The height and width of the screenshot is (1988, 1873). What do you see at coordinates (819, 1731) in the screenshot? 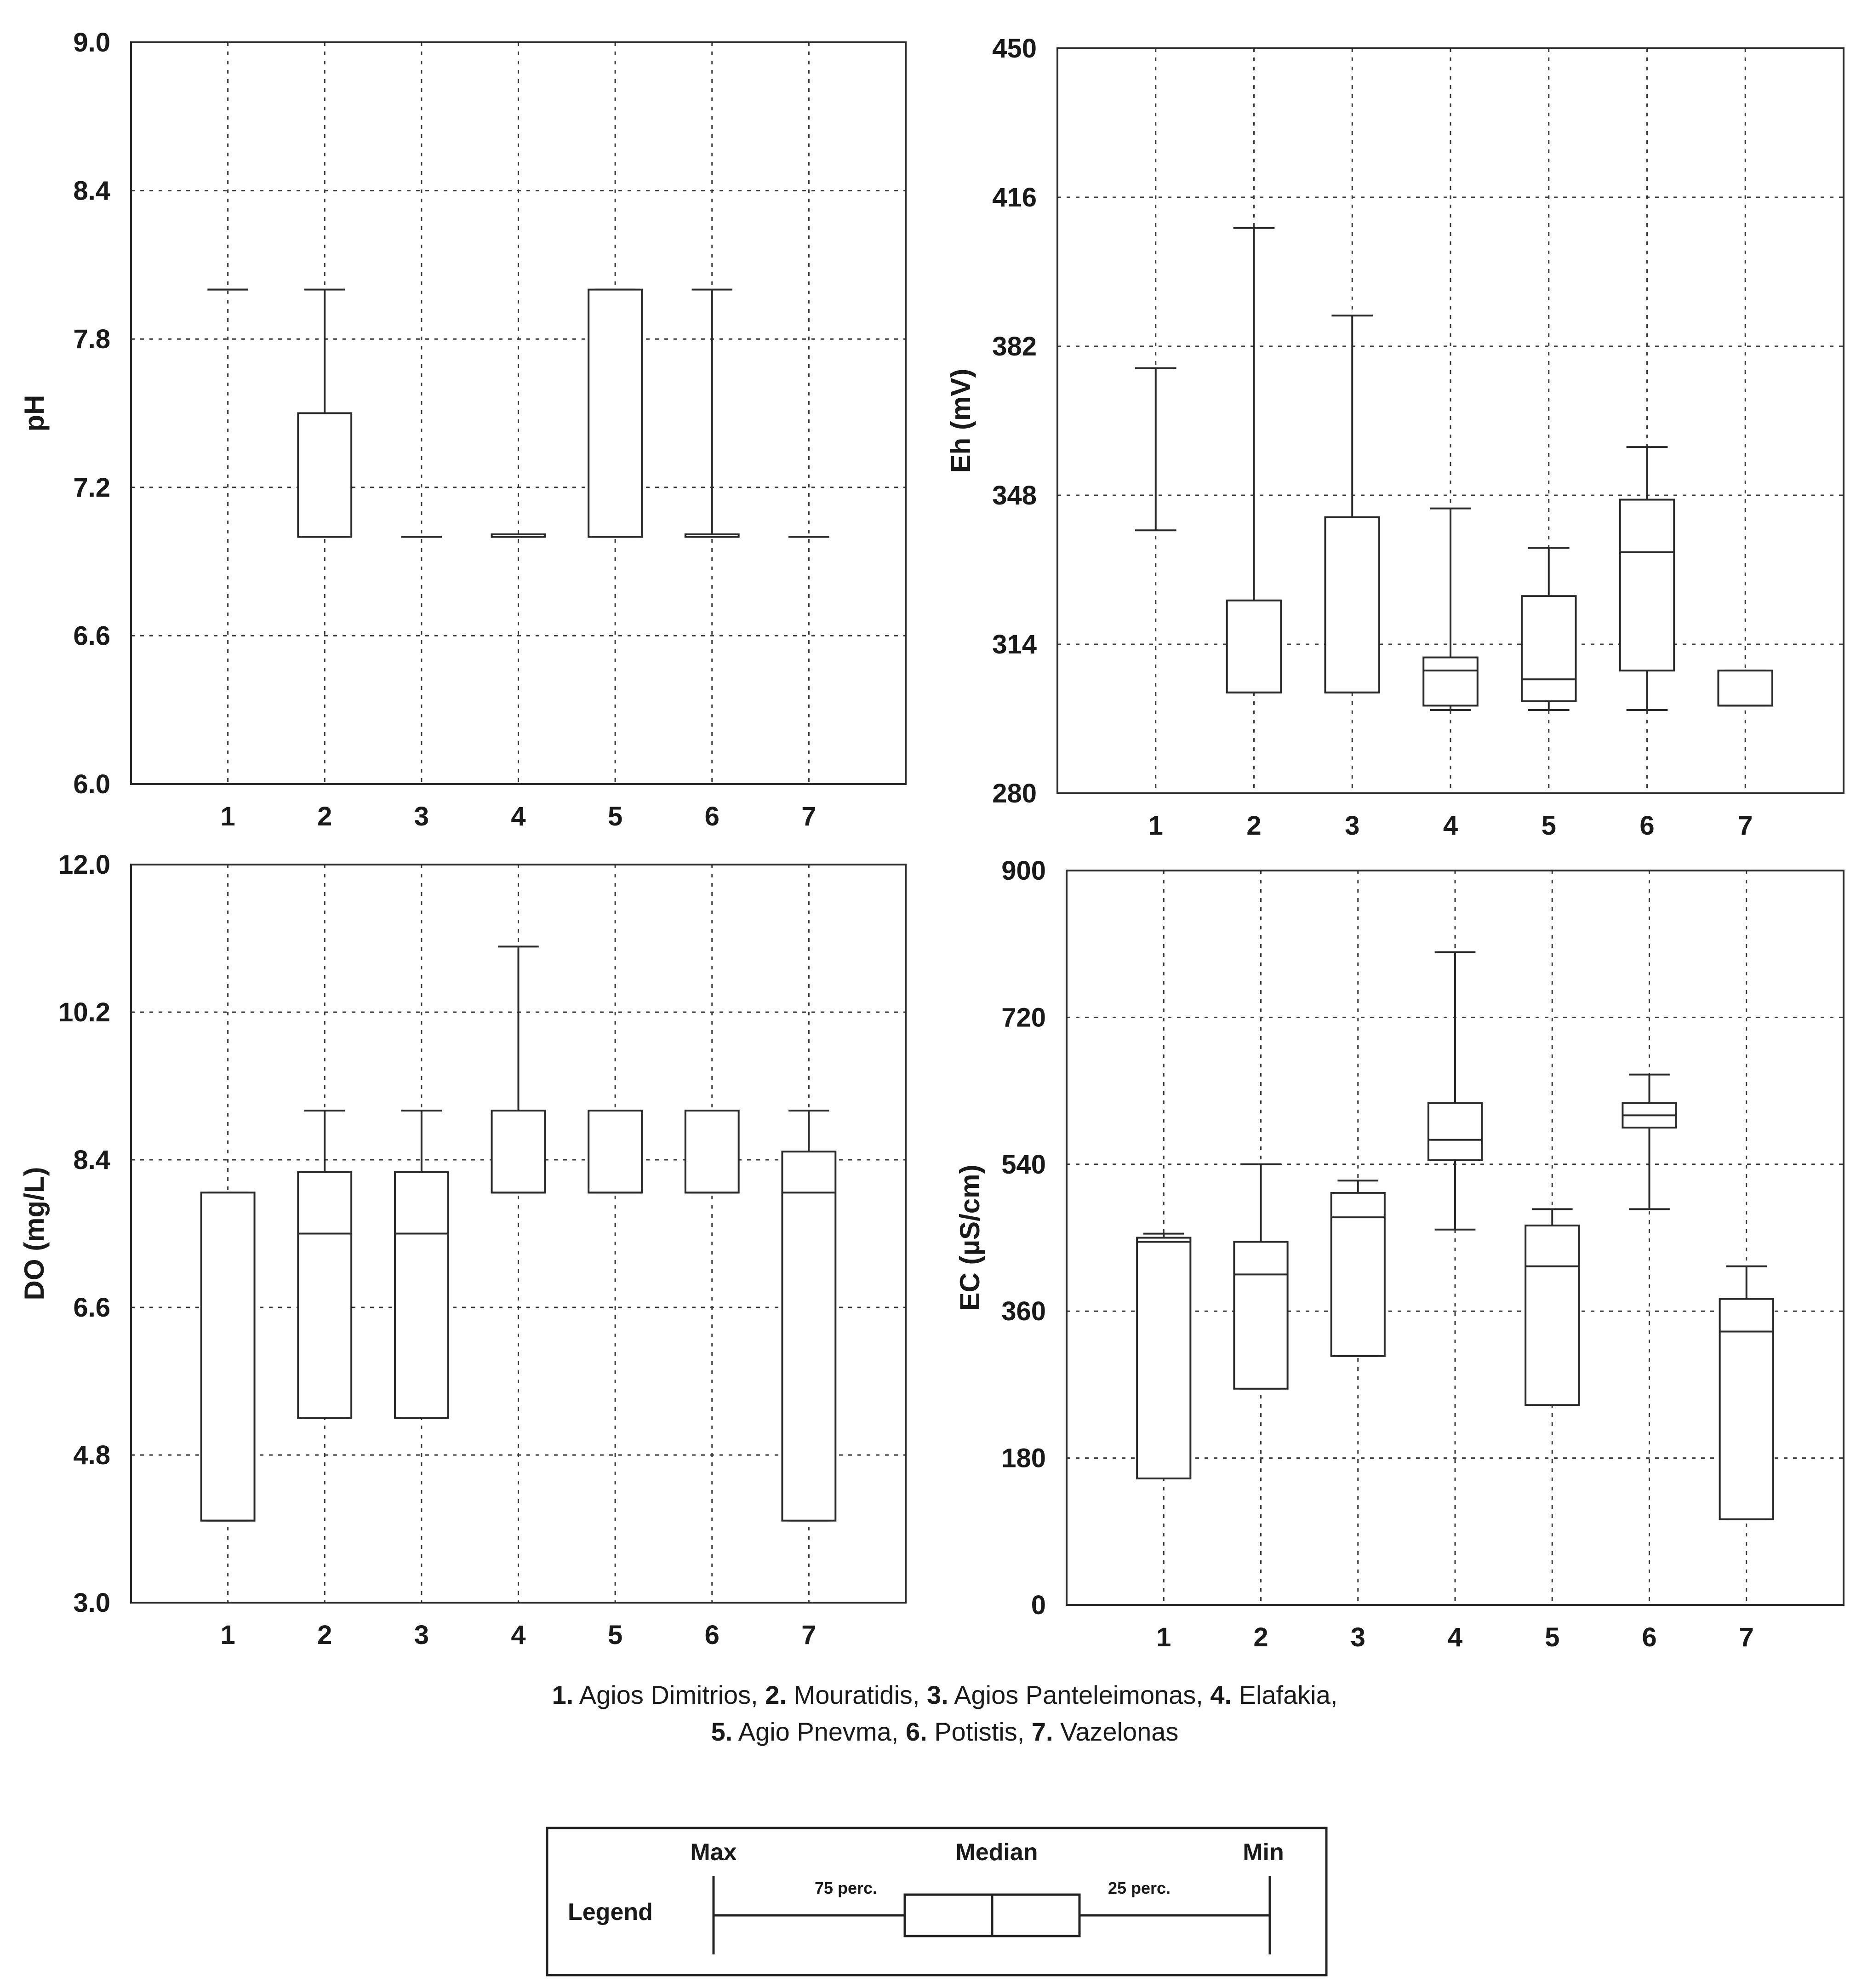
I see `site-name: Agio Pnevma,` at bounding box center [819, 1731].